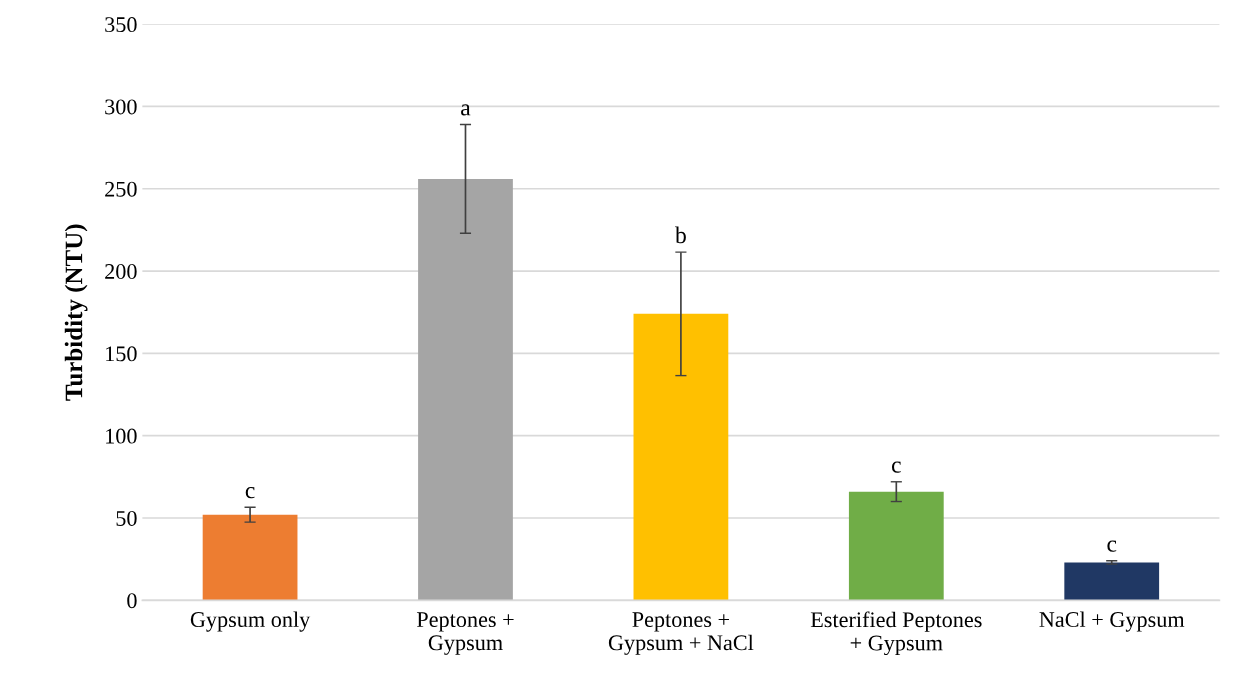  What do you see at coordinates (121, 107) in the screenshot?
I see `y-tick-label: 300` at bounding box center [121, 107].